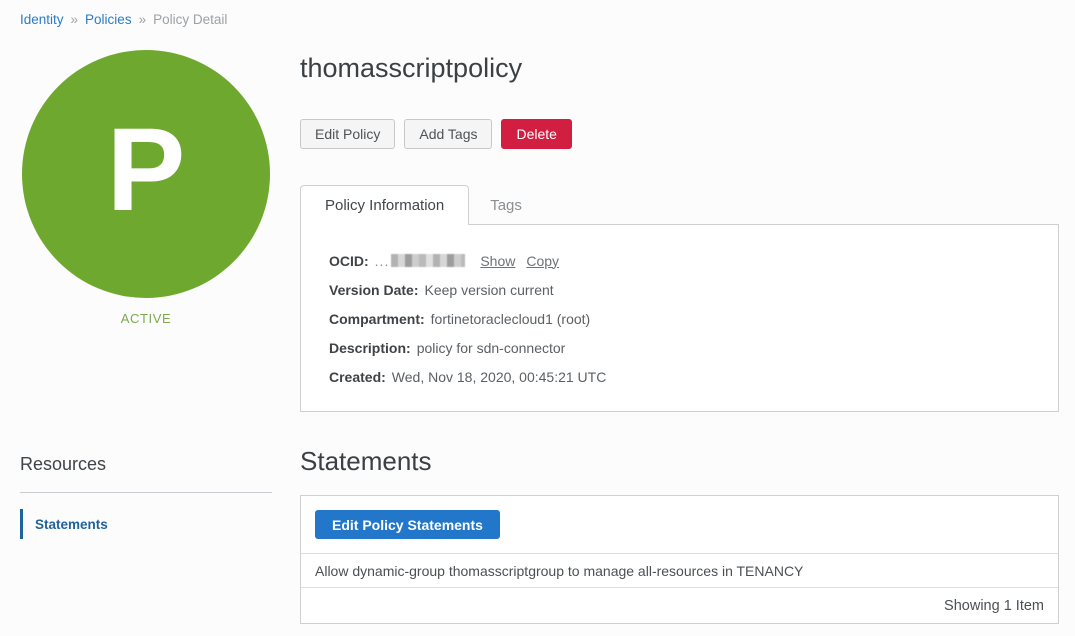 This screenshot has height=636, width=1075. What do you see at coordinates (510, 318) in the screenshot?
I see `field-value: fortinetoraclecloud1 (root)` at bounding box center [510, 318].